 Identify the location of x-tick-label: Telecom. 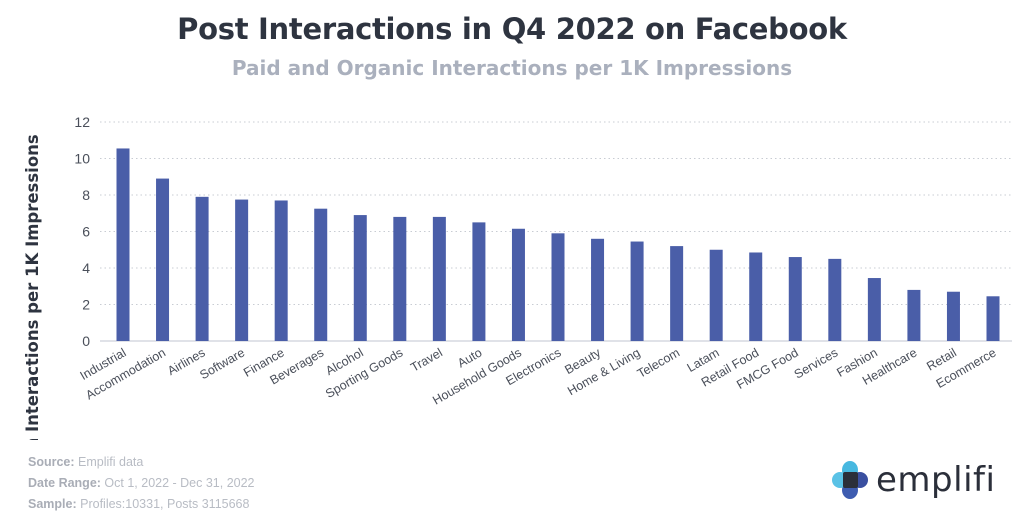
(658, 362).